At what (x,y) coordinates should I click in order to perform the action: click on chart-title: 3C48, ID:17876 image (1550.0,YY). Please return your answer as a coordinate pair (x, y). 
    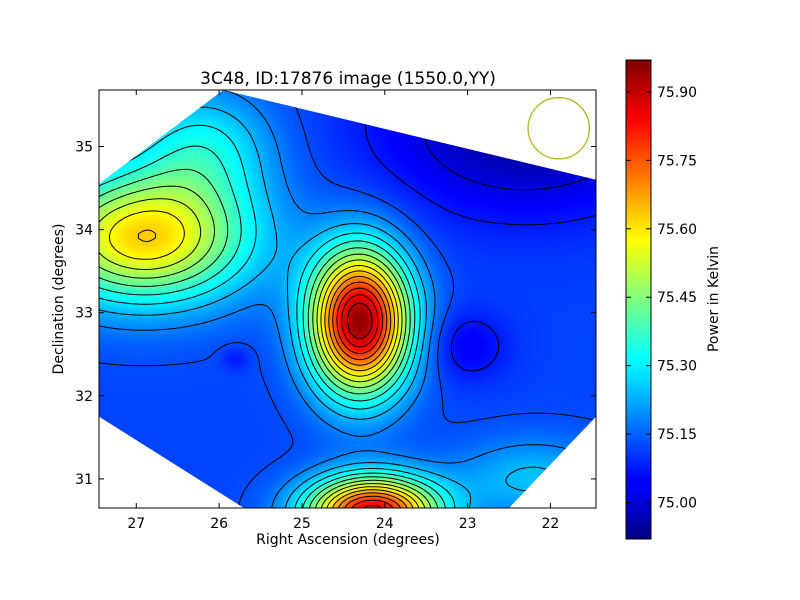
    Looking at the image, I should click on (348, 79).